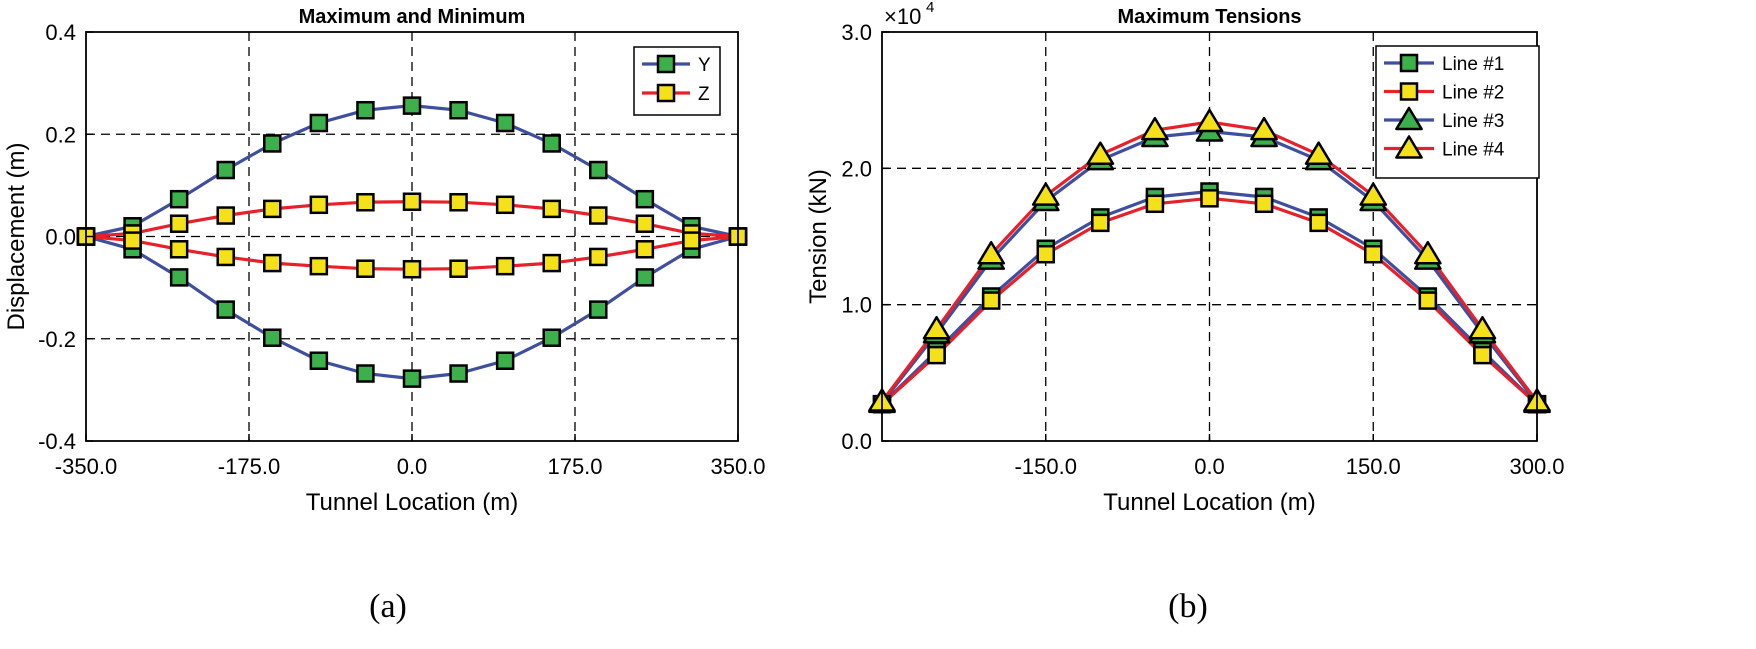 This screenshot has width=1756, height=649. I want to click on panel-caption: (a), so click(388, 606).